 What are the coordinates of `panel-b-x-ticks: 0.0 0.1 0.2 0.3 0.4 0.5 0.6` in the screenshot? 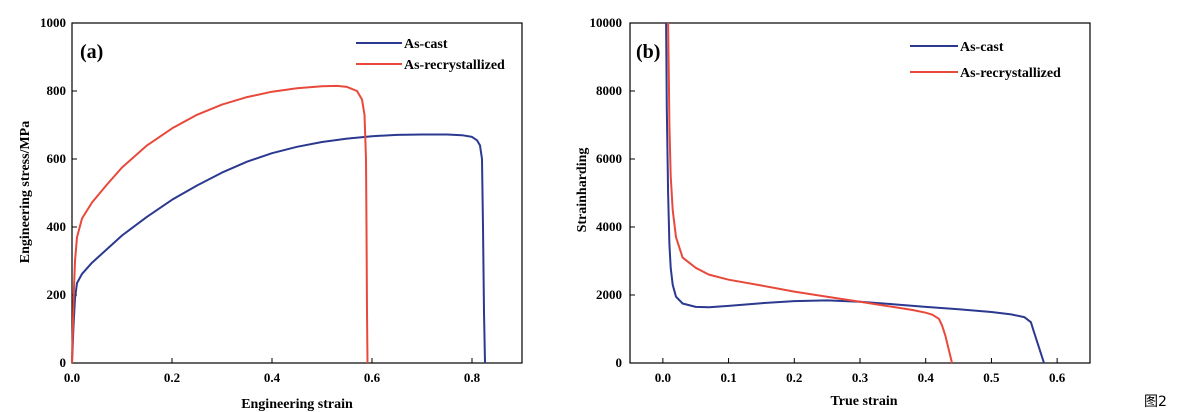 It's located at (860, 371).